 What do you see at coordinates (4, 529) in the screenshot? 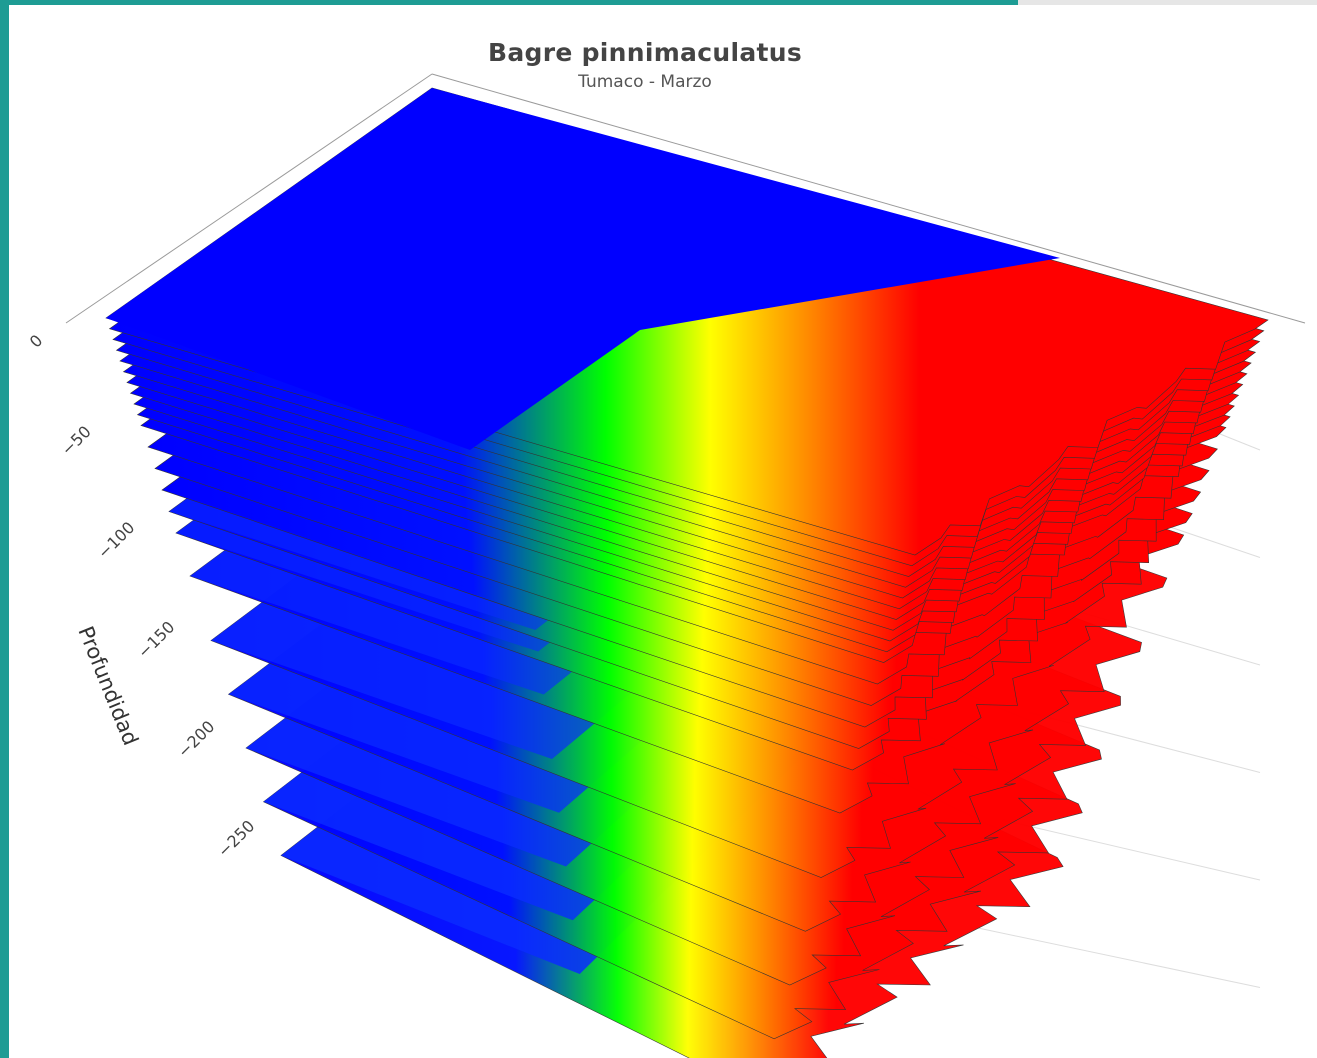
I see `window-frame-left` at bounding box center [4, 529].